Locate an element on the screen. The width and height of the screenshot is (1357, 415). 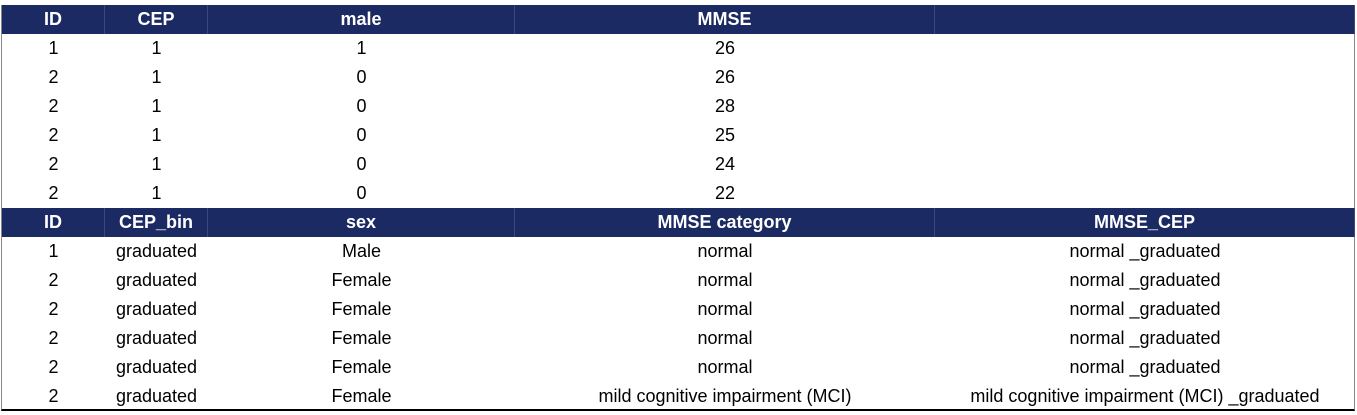
table-cell: 24 is located at coordinates (725, 164).